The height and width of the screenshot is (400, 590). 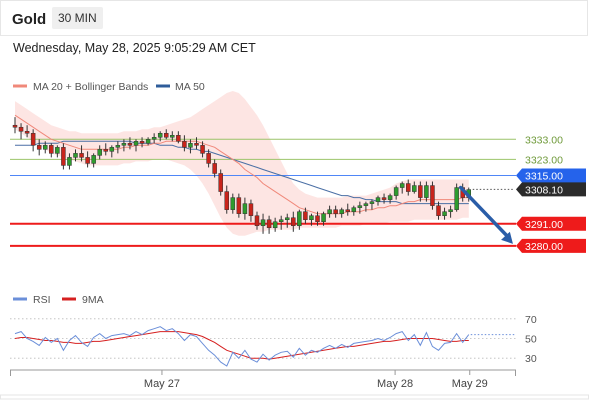 What do you see at coordinates (77, 18) in the screenshot?
I see `timeframe-badge: 30 MIN` at bounding box center [77, 18].